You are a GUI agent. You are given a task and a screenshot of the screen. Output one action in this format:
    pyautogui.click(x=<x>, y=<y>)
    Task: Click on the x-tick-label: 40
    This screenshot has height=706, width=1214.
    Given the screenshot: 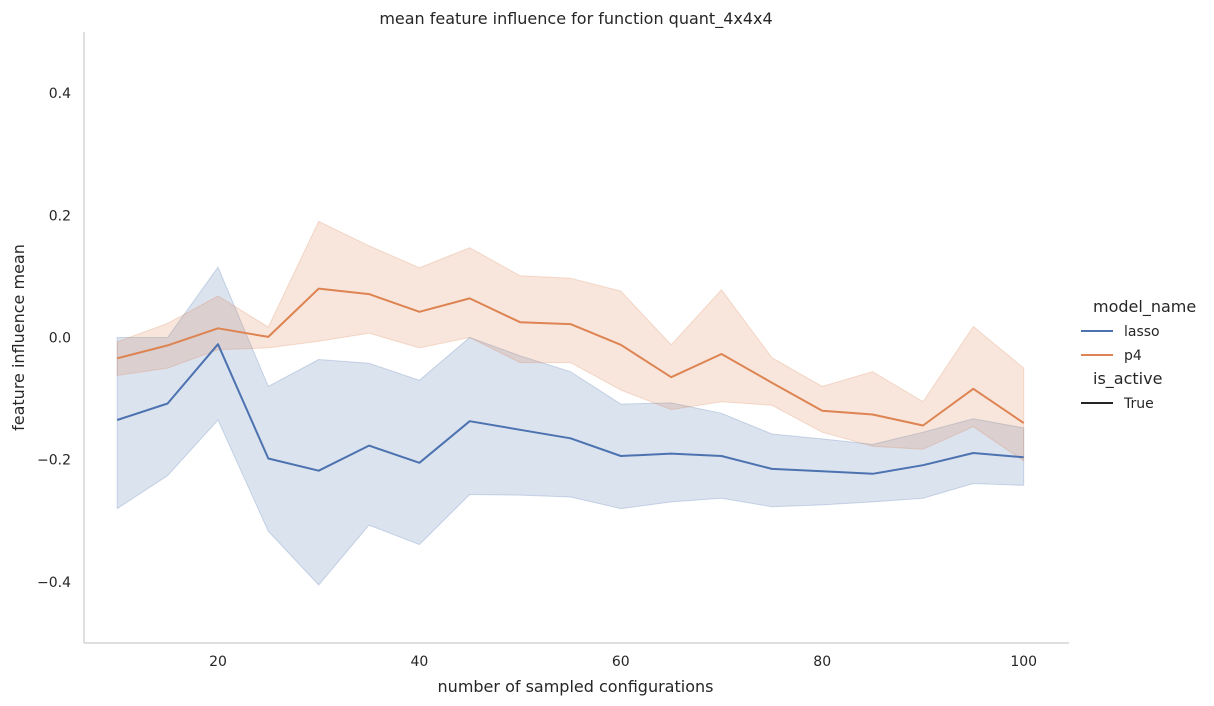 What is the action you would take?
    pyautogui.click(x=419, y=662)
    